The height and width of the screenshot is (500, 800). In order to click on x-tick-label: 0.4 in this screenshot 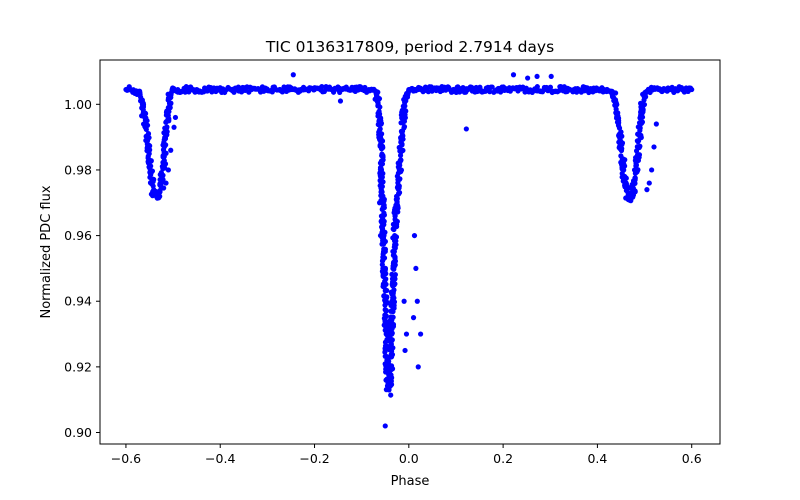, I will do `click(597, 458)`.